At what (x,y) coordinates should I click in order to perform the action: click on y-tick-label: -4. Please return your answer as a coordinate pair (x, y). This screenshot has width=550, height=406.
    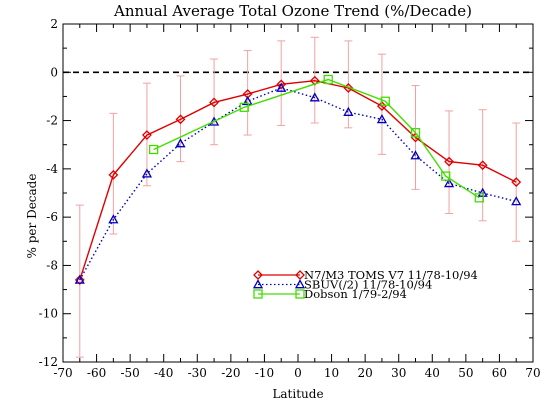
    Looking at the image, I should click on (52, 169).